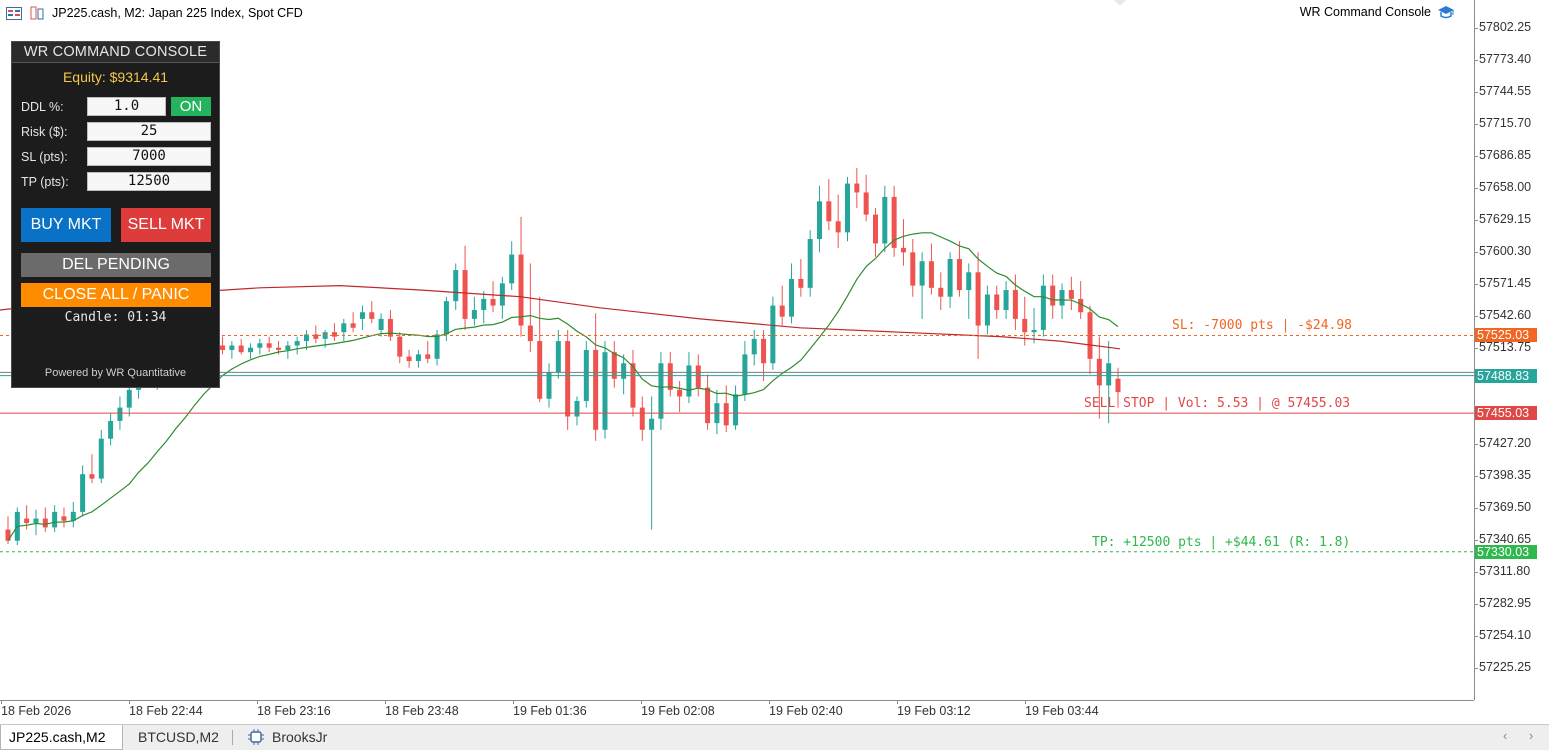  Describe the element at coordinates (149, 156) in the screenshot. I see `sl-input: 7000` at that location.